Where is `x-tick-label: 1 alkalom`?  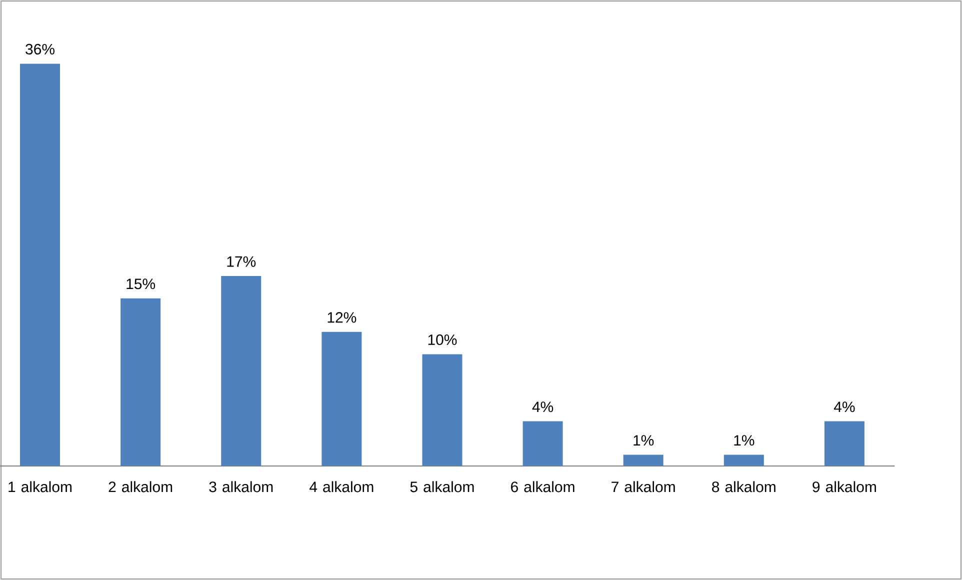 x-tick-label: 1 alkalom is located at coordinates (40, 486).